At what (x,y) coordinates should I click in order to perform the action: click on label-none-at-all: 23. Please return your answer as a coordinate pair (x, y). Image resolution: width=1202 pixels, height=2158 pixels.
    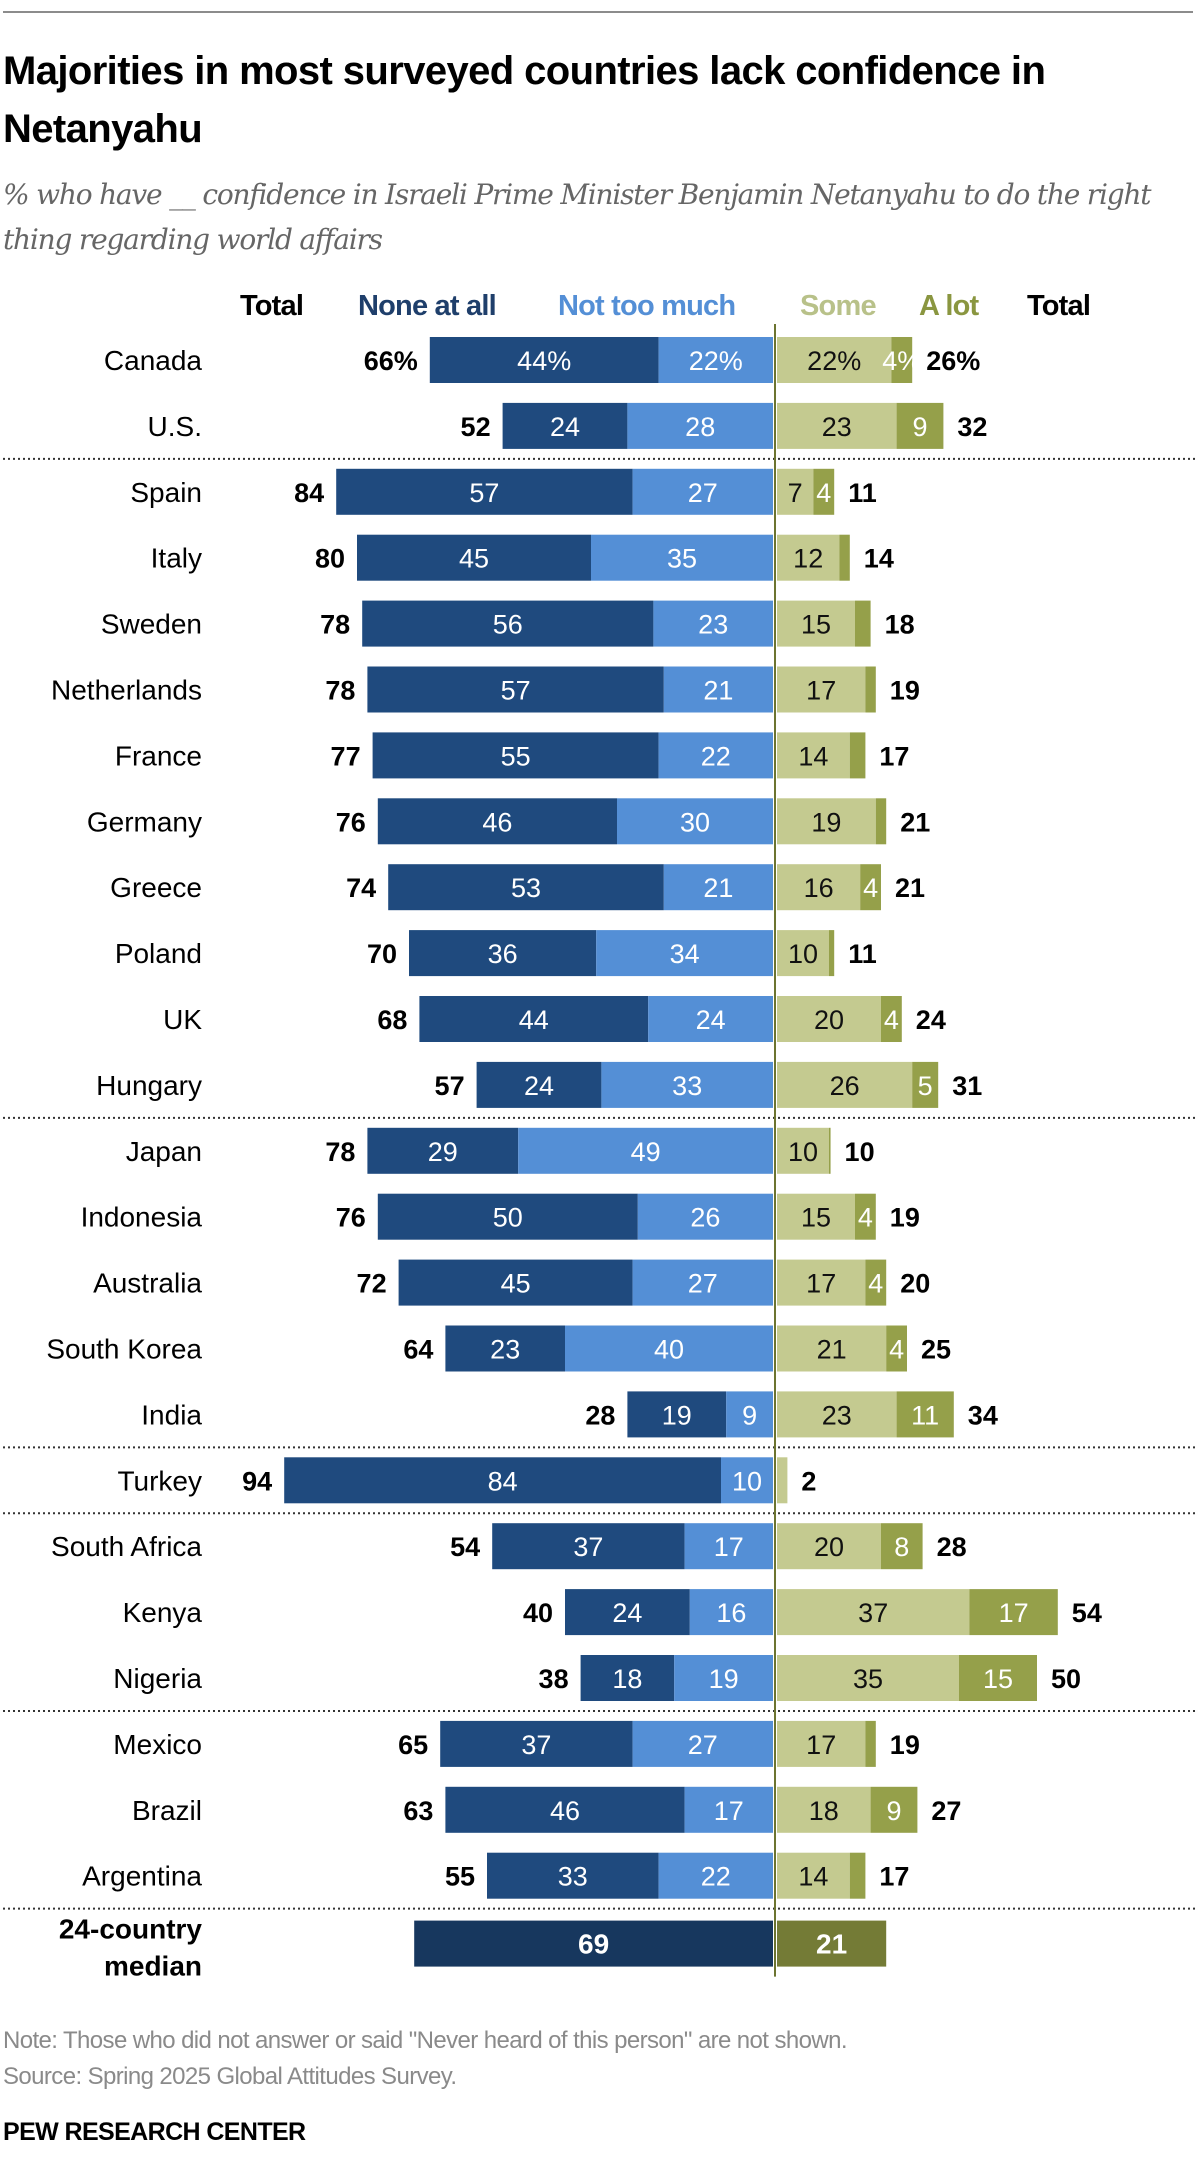
    Looking at the image, I should click on (505, 1350).